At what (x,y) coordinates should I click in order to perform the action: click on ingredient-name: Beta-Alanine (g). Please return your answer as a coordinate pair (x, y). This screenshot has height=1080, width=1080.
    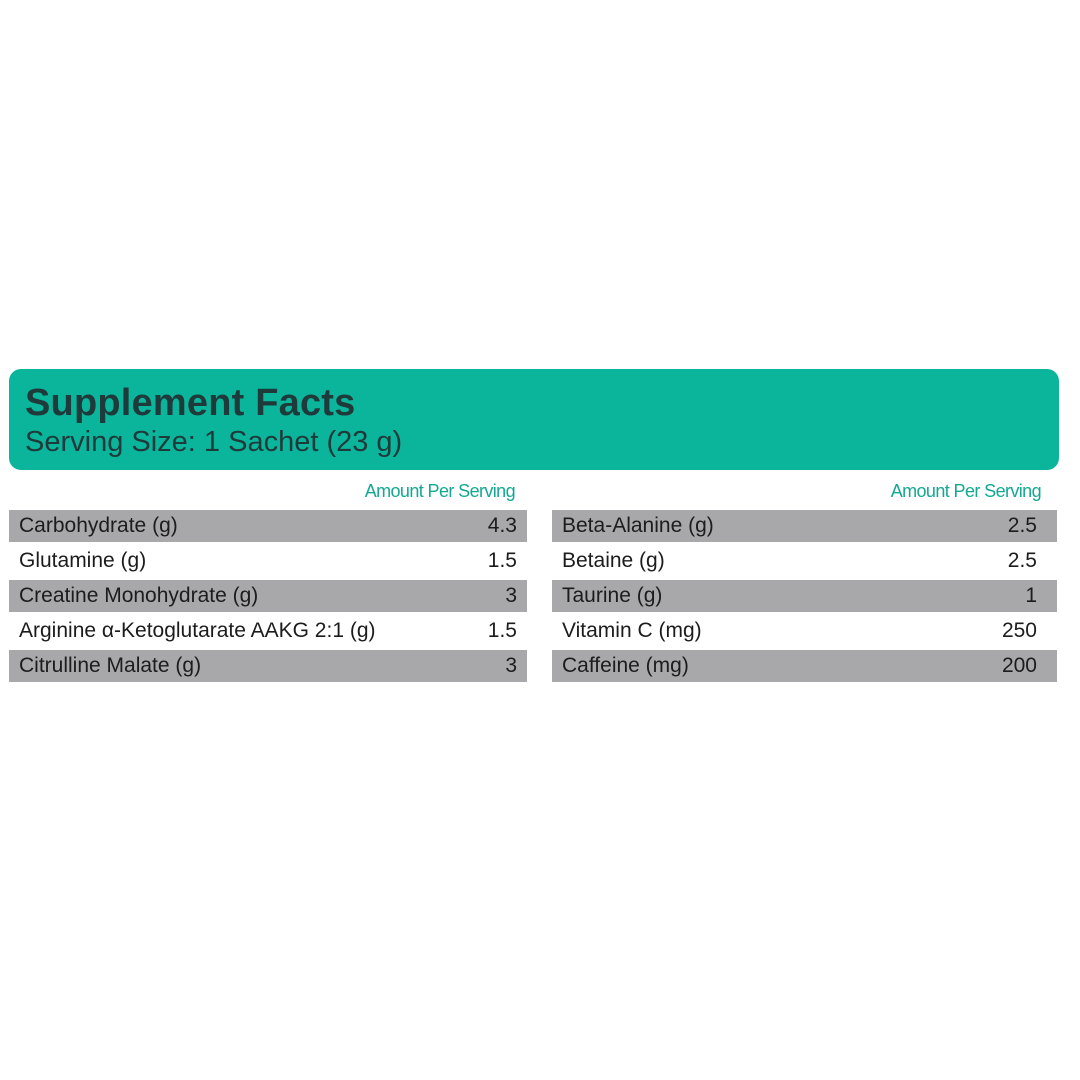
    Looking at the image, I should click on (638, 525).